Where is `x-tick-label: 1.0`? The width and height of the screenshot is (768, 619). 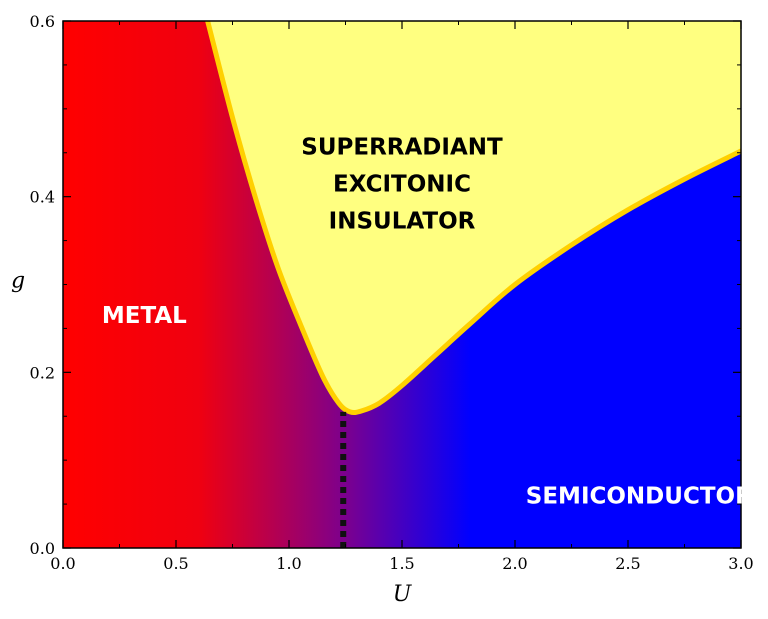
x-tick-label: 1.0 is located at coordinates (288, 563).